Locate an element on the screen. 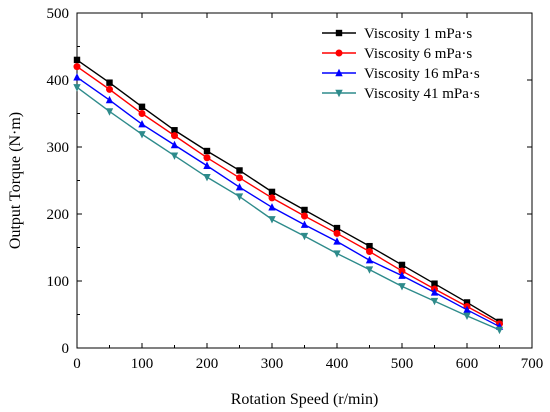 The image size is (550, 412). legend-item: Viscosity 1 mPa·s is located at coordinates (397, 34).